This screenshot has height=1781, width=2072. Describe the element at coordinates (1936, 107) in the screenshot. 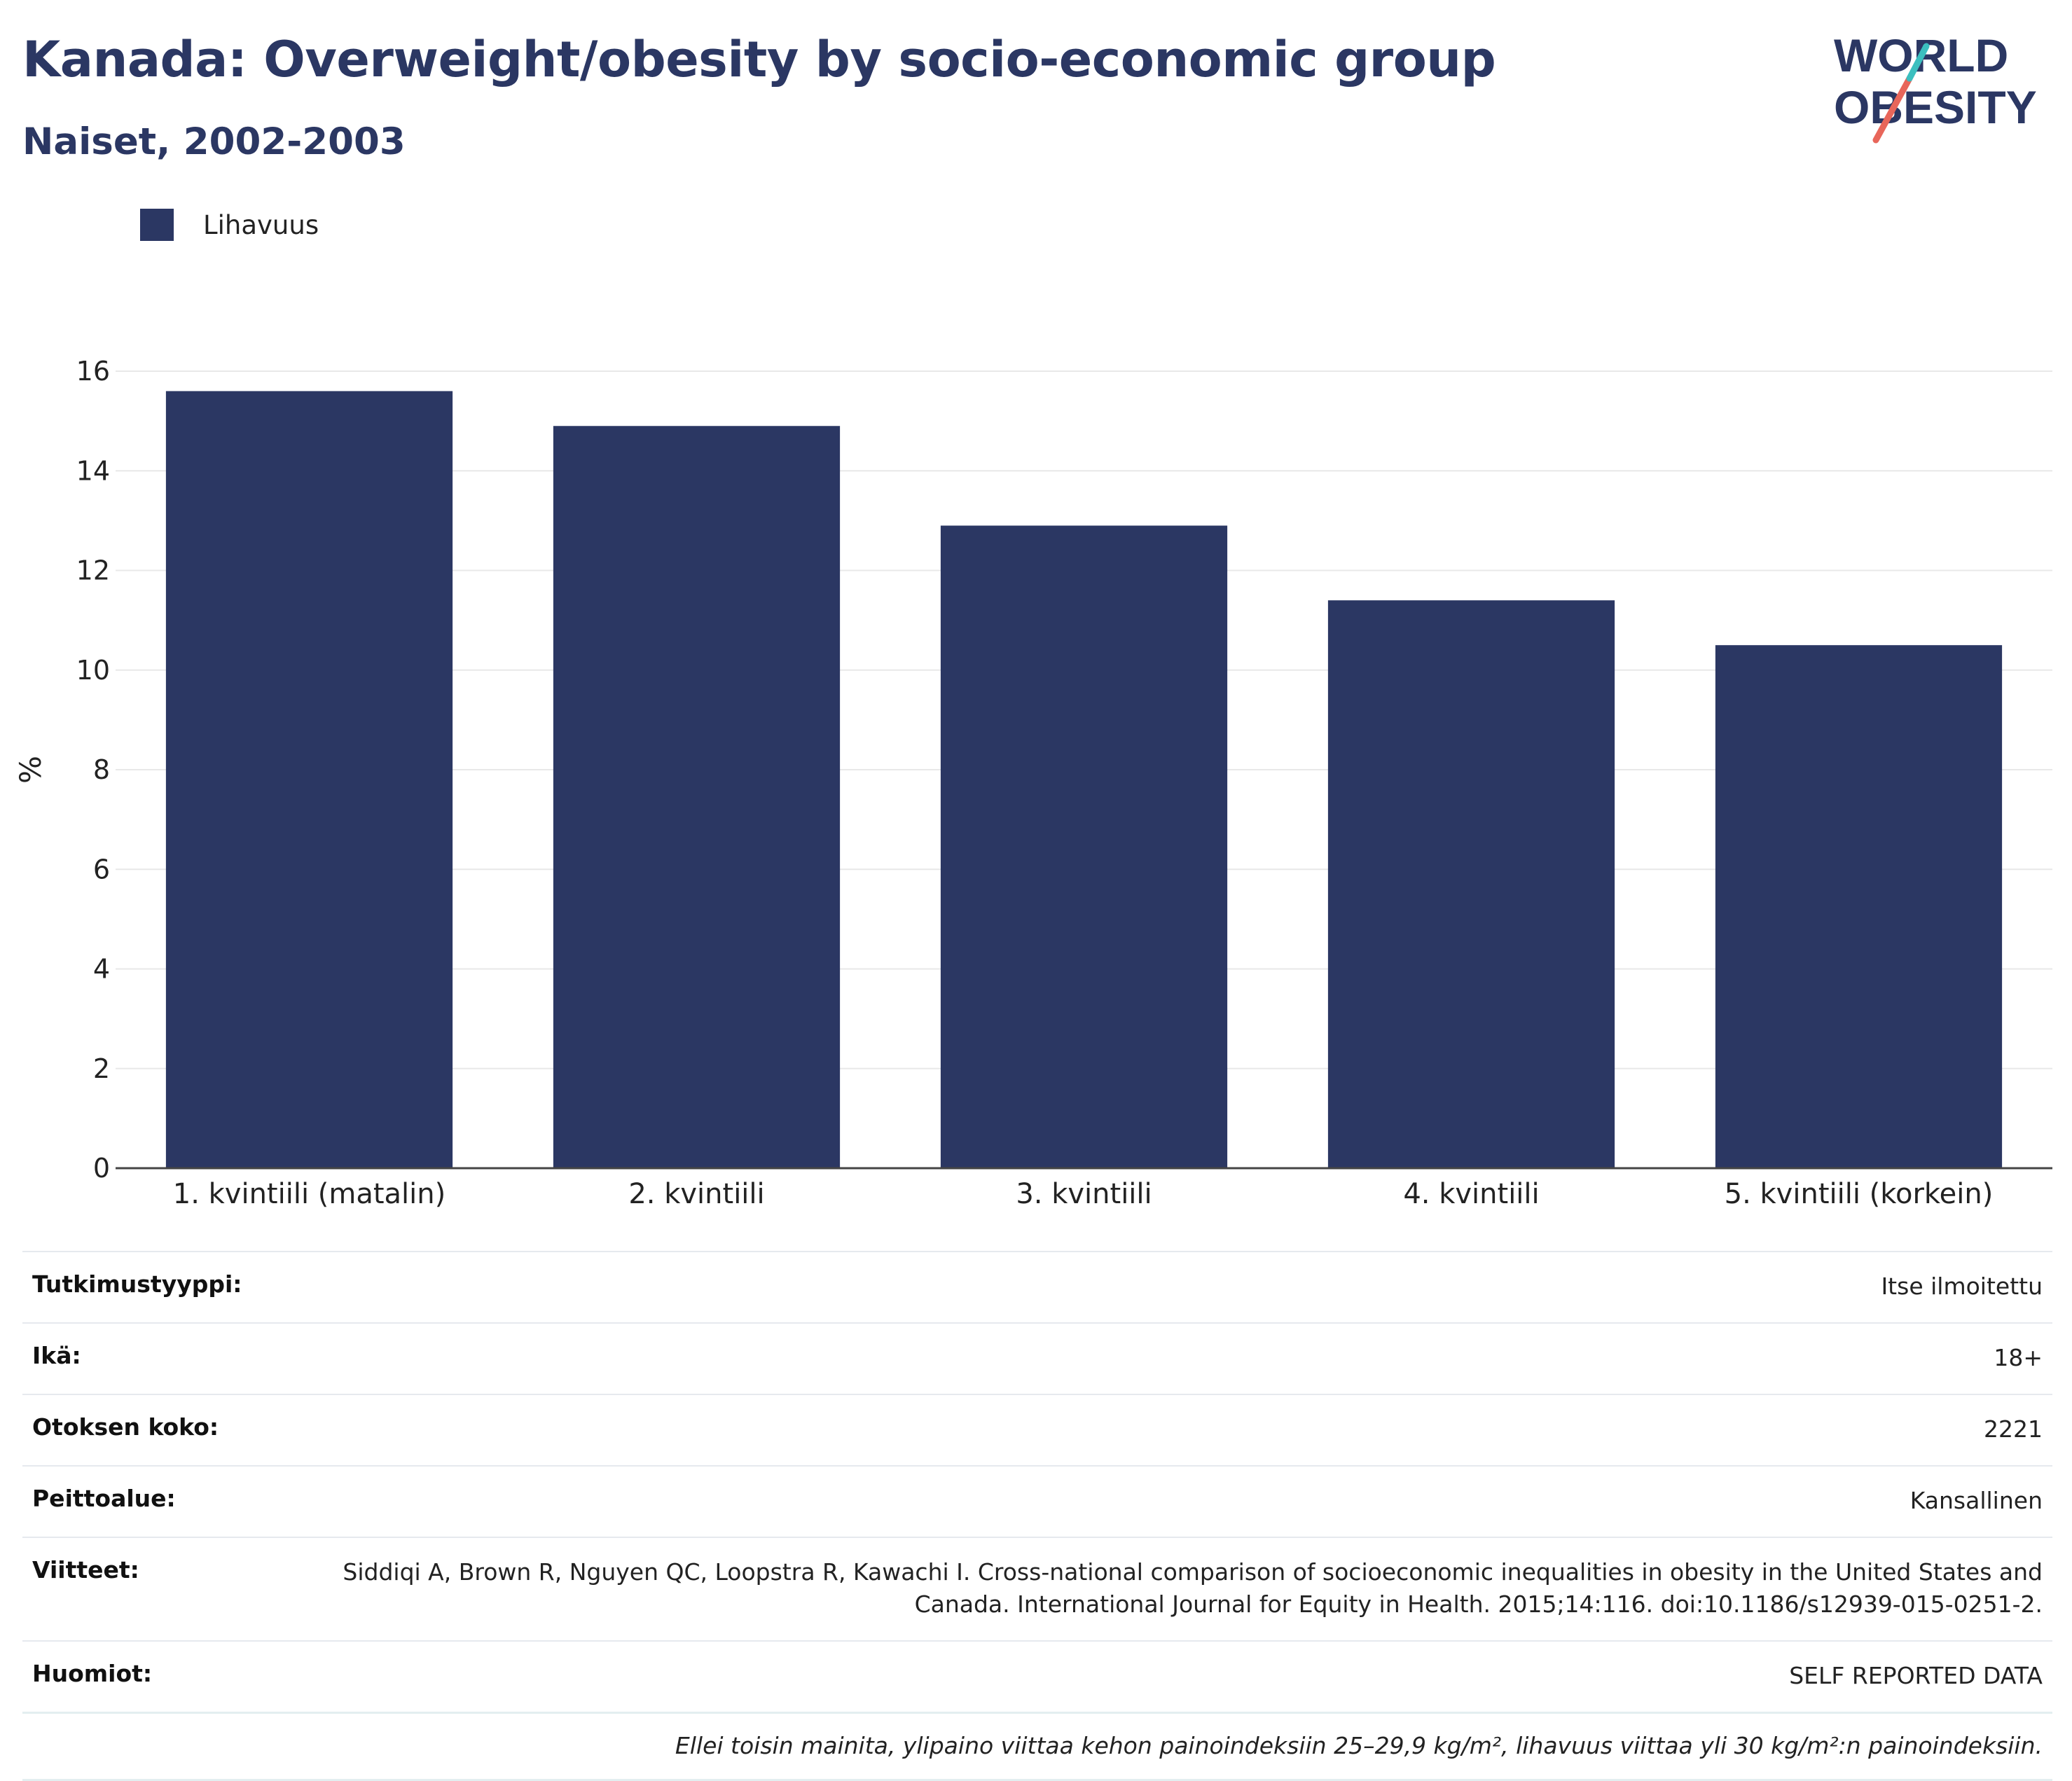

I see `logo-line2: OBESITY` at that location.